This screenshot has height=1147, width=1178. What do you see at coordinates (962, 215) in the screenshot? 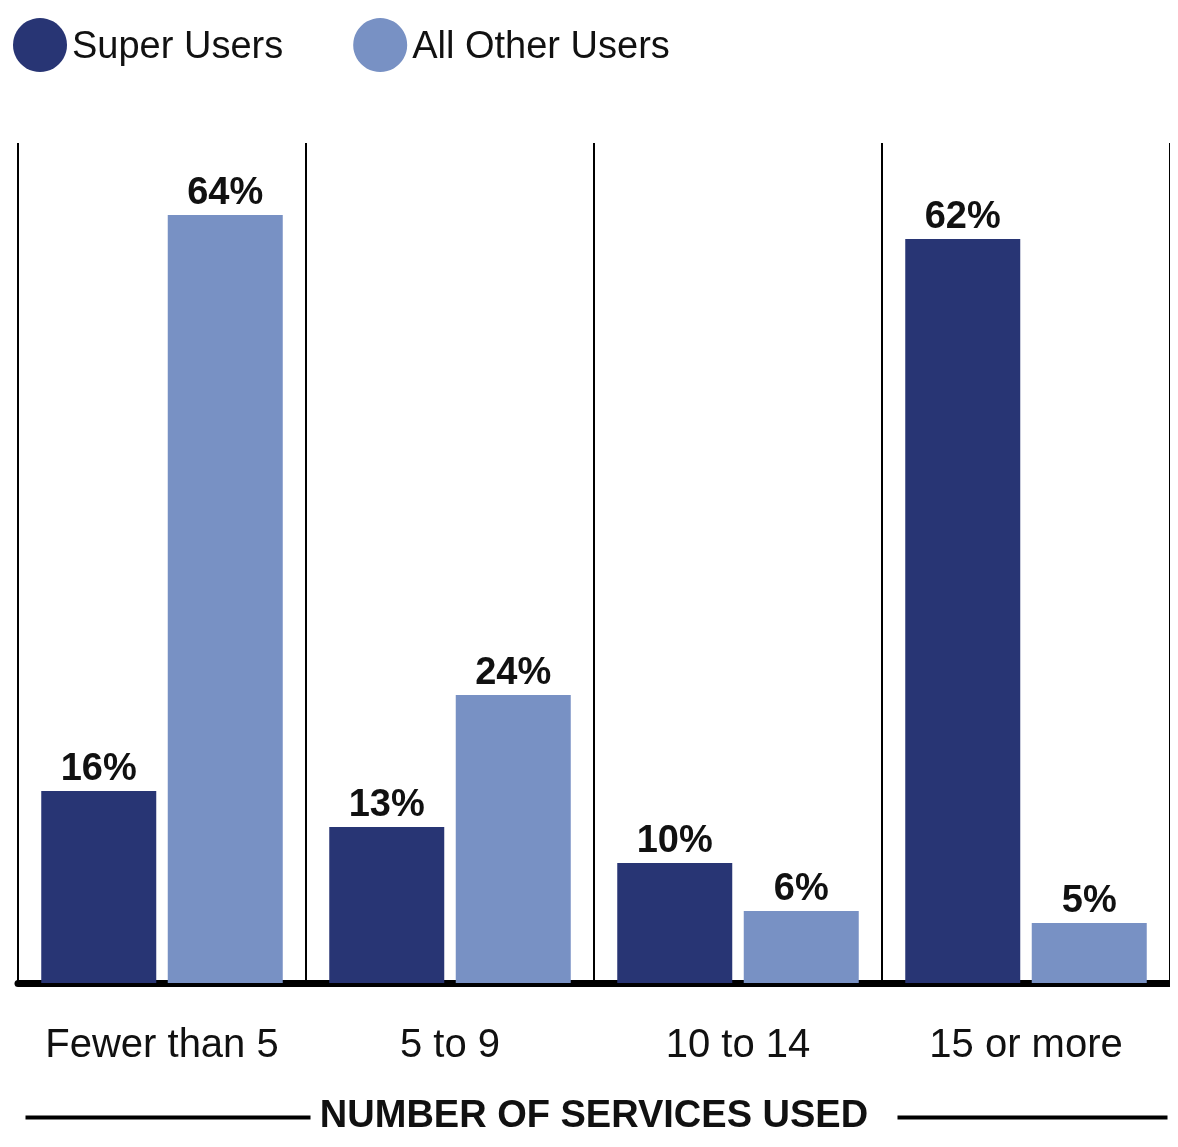
I see `data-label: 62%` at bounding box center [962, 215].